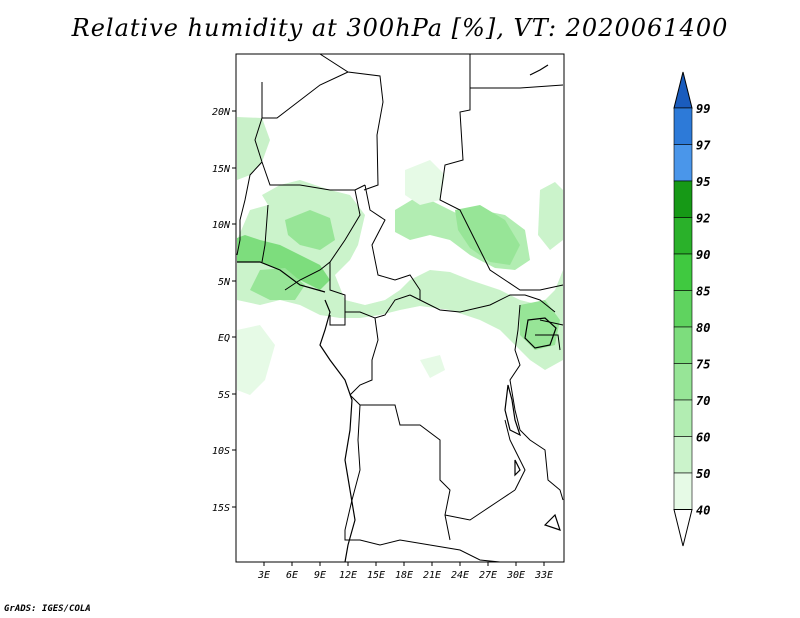 The image size is (800, 618). Describe the element at coordinates (703, 474) in the screenshot. I see `colorbar-label: 50` at that location.